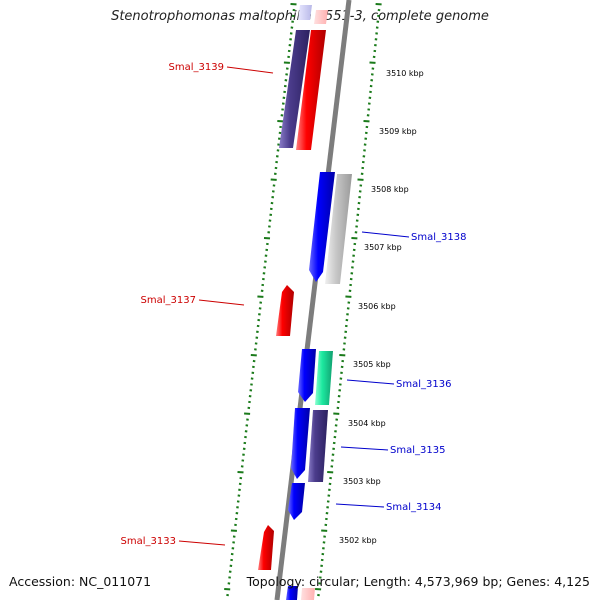 This screenshot has height=600, width=600. What do you see at coordinates (305, 12) in the screenshot?
I see `gene-feature-pale-blue` at bounding box center [305, 12].